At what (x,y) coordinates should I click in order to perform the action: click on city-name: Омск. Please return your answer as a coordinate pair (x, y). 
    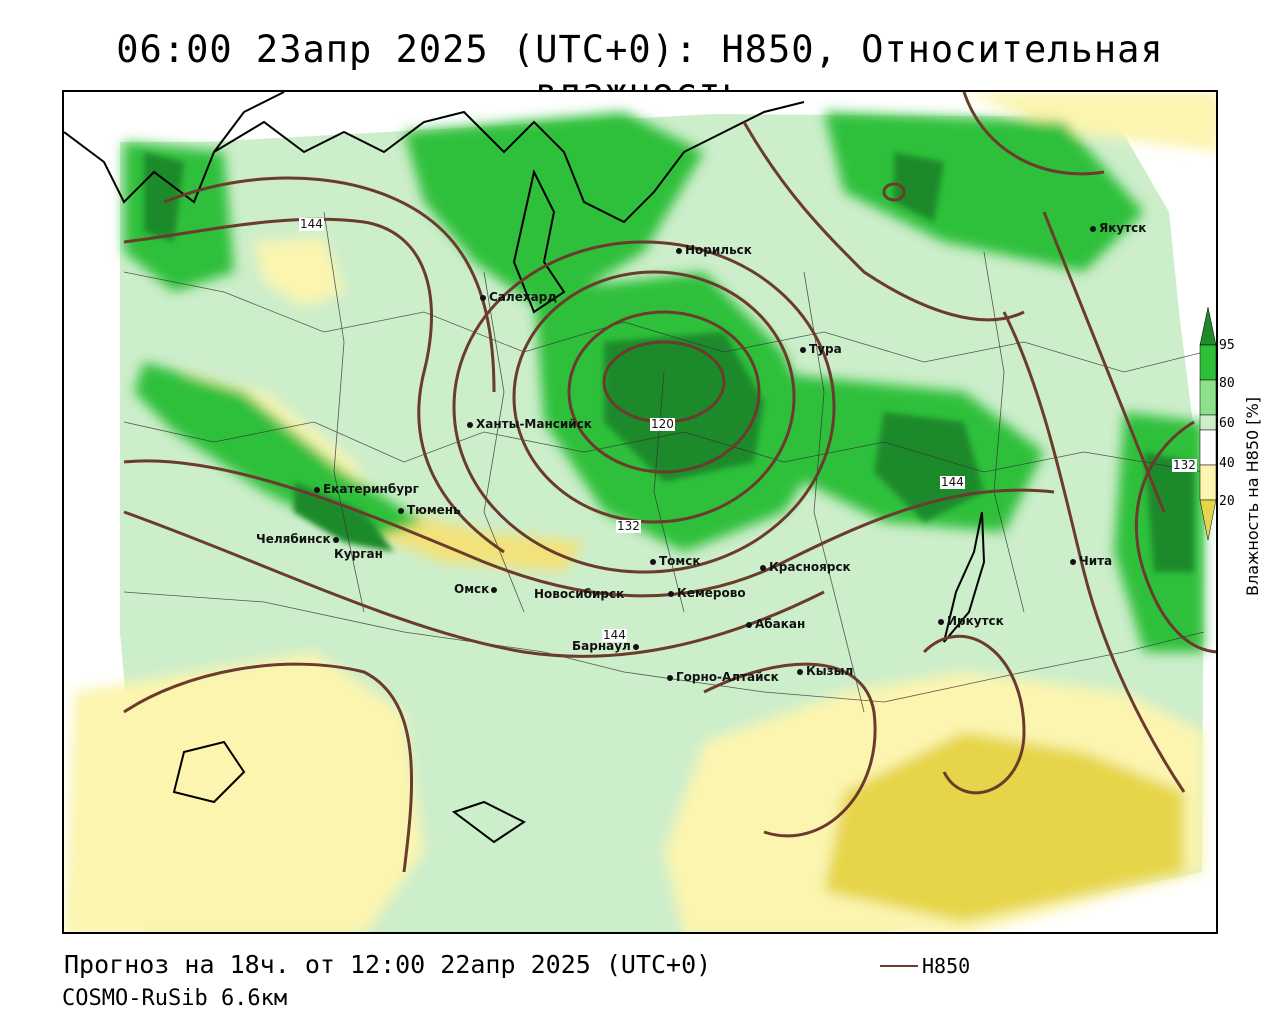
    Looking at the image, I should click on (472, 589).